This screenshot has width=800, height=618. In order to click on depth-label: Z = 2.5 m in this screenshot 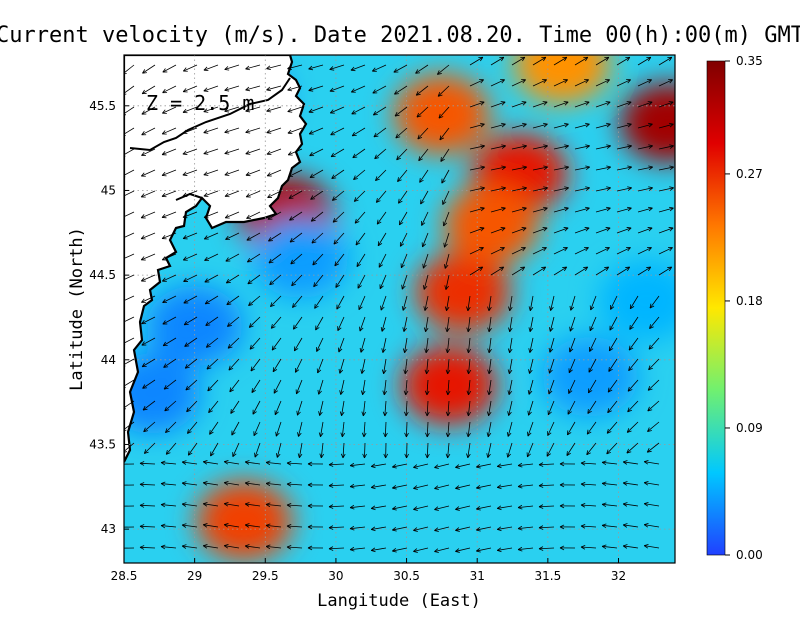, I will do `click(200, 103)`.